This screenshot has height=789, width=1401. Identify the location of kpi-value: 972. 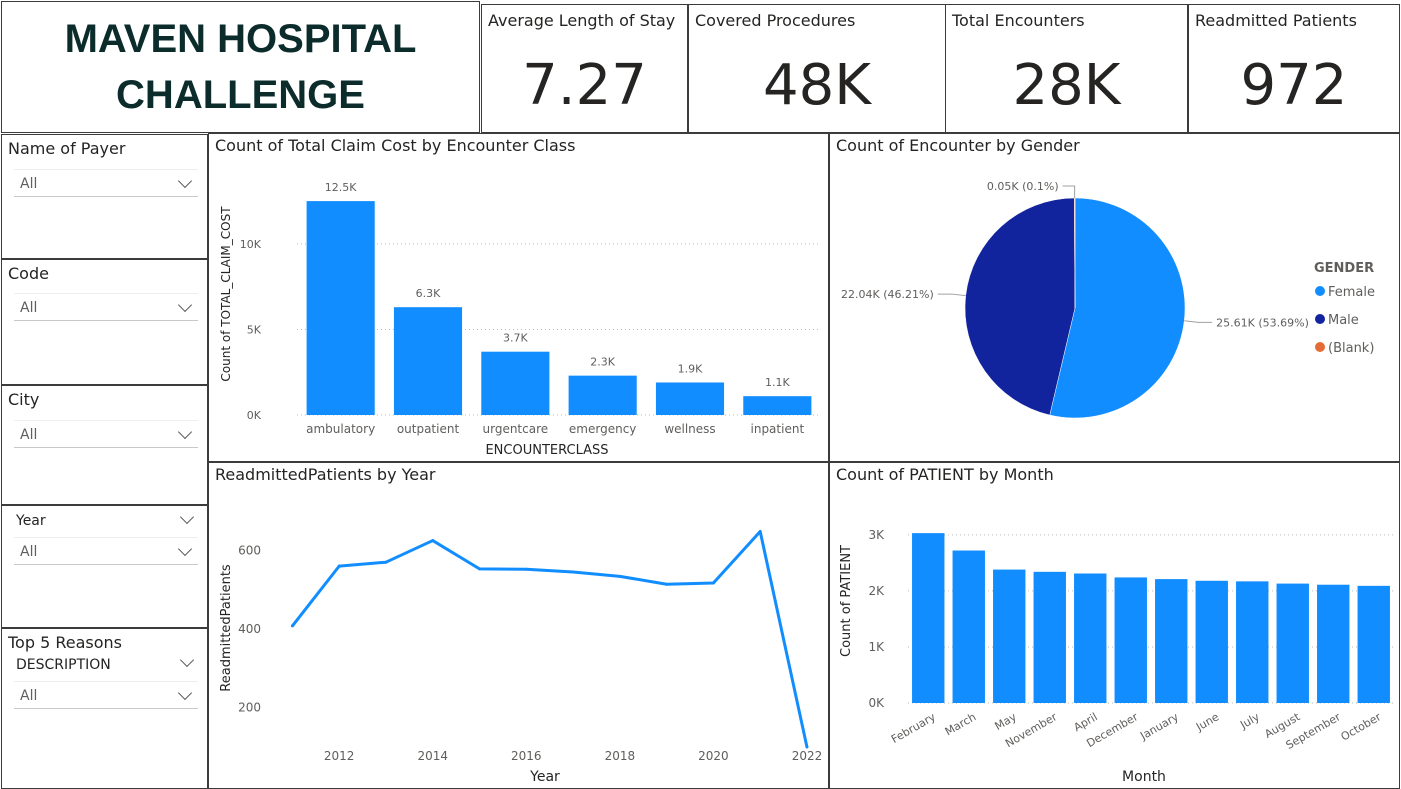
(1294, 85).